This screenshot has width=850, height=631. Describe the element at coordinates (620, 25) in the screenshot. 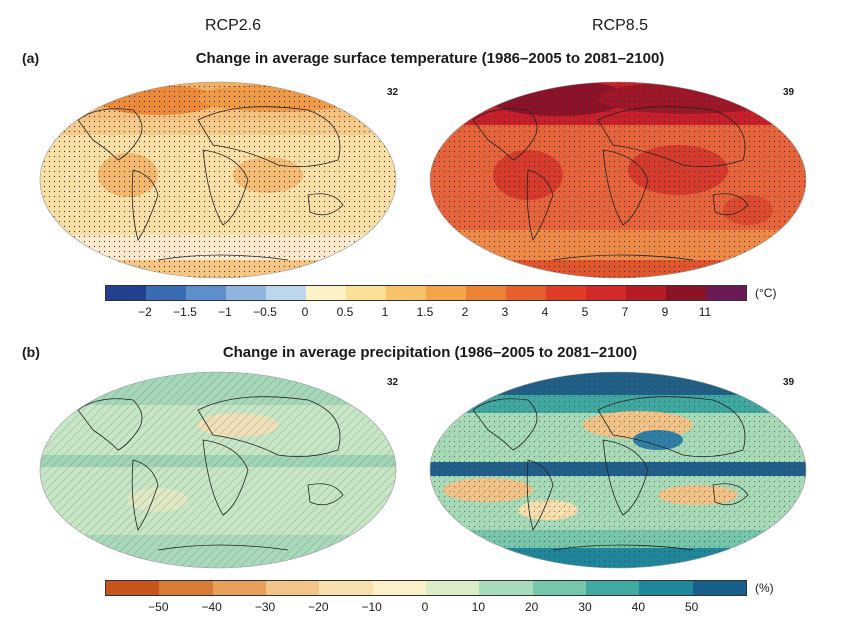

I see `scenario-label-right: RCP8.5` at that location.